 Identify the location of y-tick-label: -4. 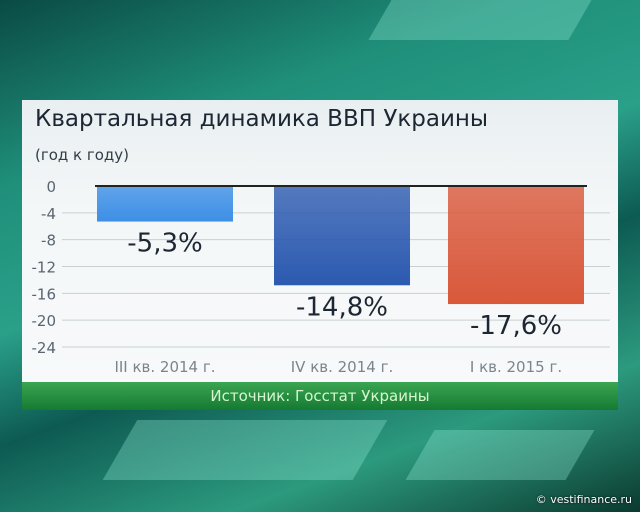
(48, 214).